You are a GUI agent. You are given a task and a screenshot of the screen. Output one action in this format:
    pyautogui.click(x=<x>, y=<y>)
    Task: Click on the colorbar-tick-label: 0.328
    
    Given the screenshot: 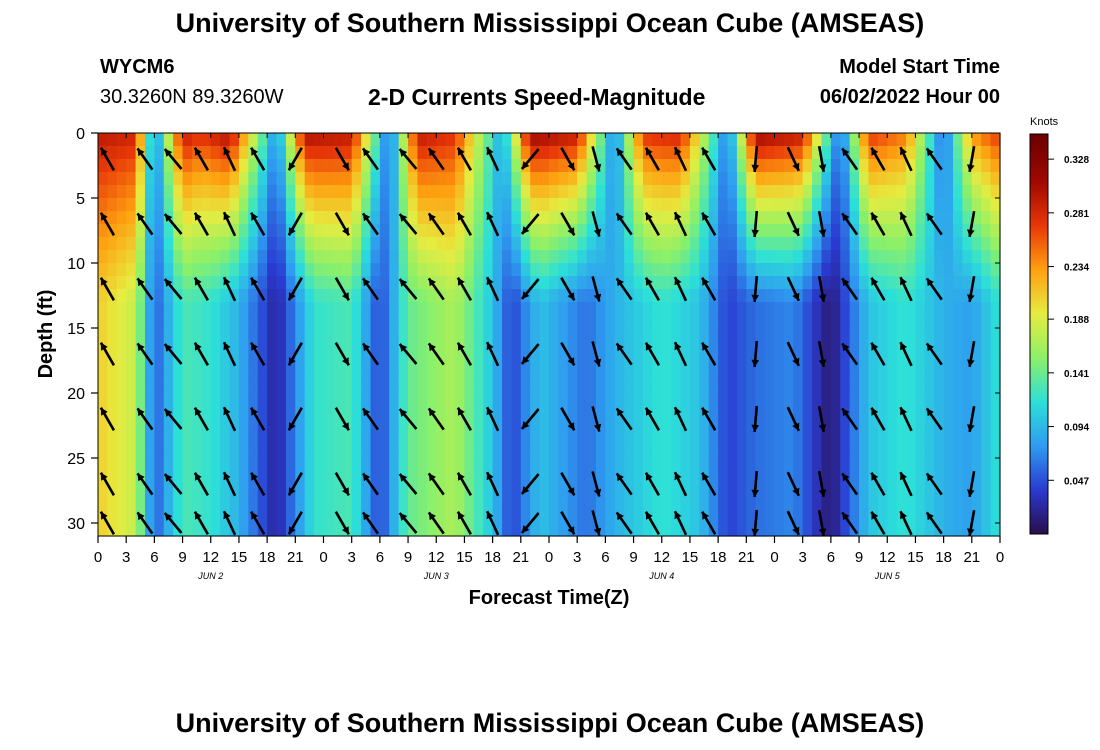 What is the action you would take?
    pyautogui.click(x=1076, y=160)
    